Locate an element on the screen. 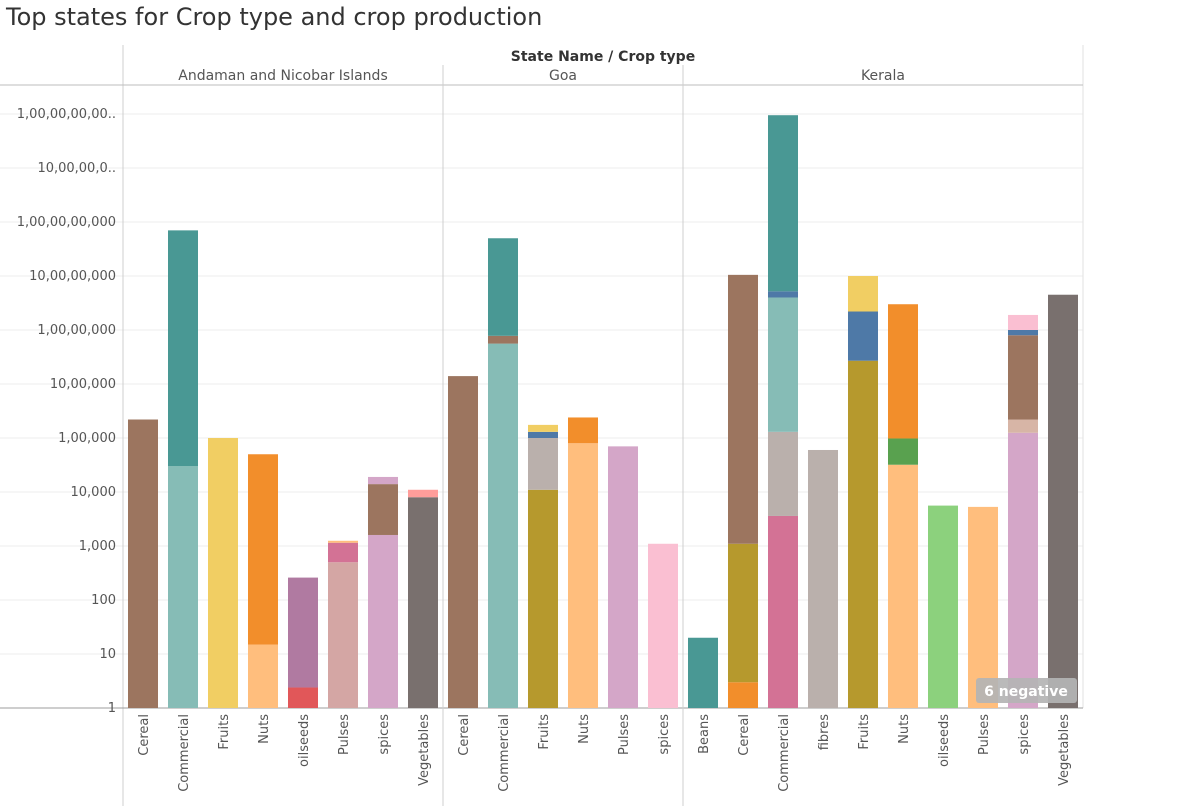 Image resolution: width=1201 pixels, height=806 pixels. y-tick-label: 100 is located at coordinates (103, 600).